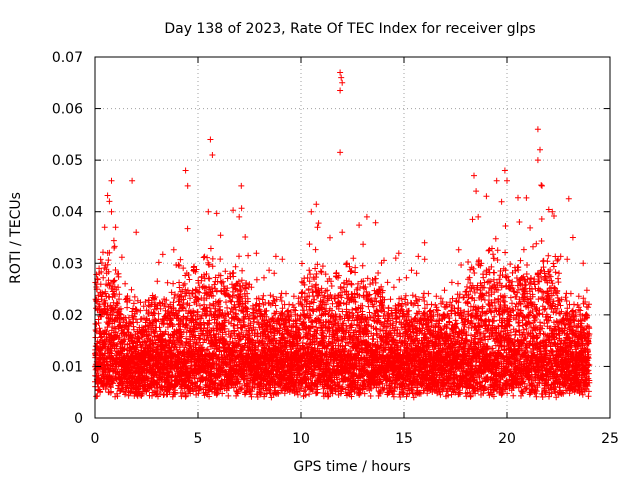  I want to click on y-tick-label: 0.03, so click(67, 264).